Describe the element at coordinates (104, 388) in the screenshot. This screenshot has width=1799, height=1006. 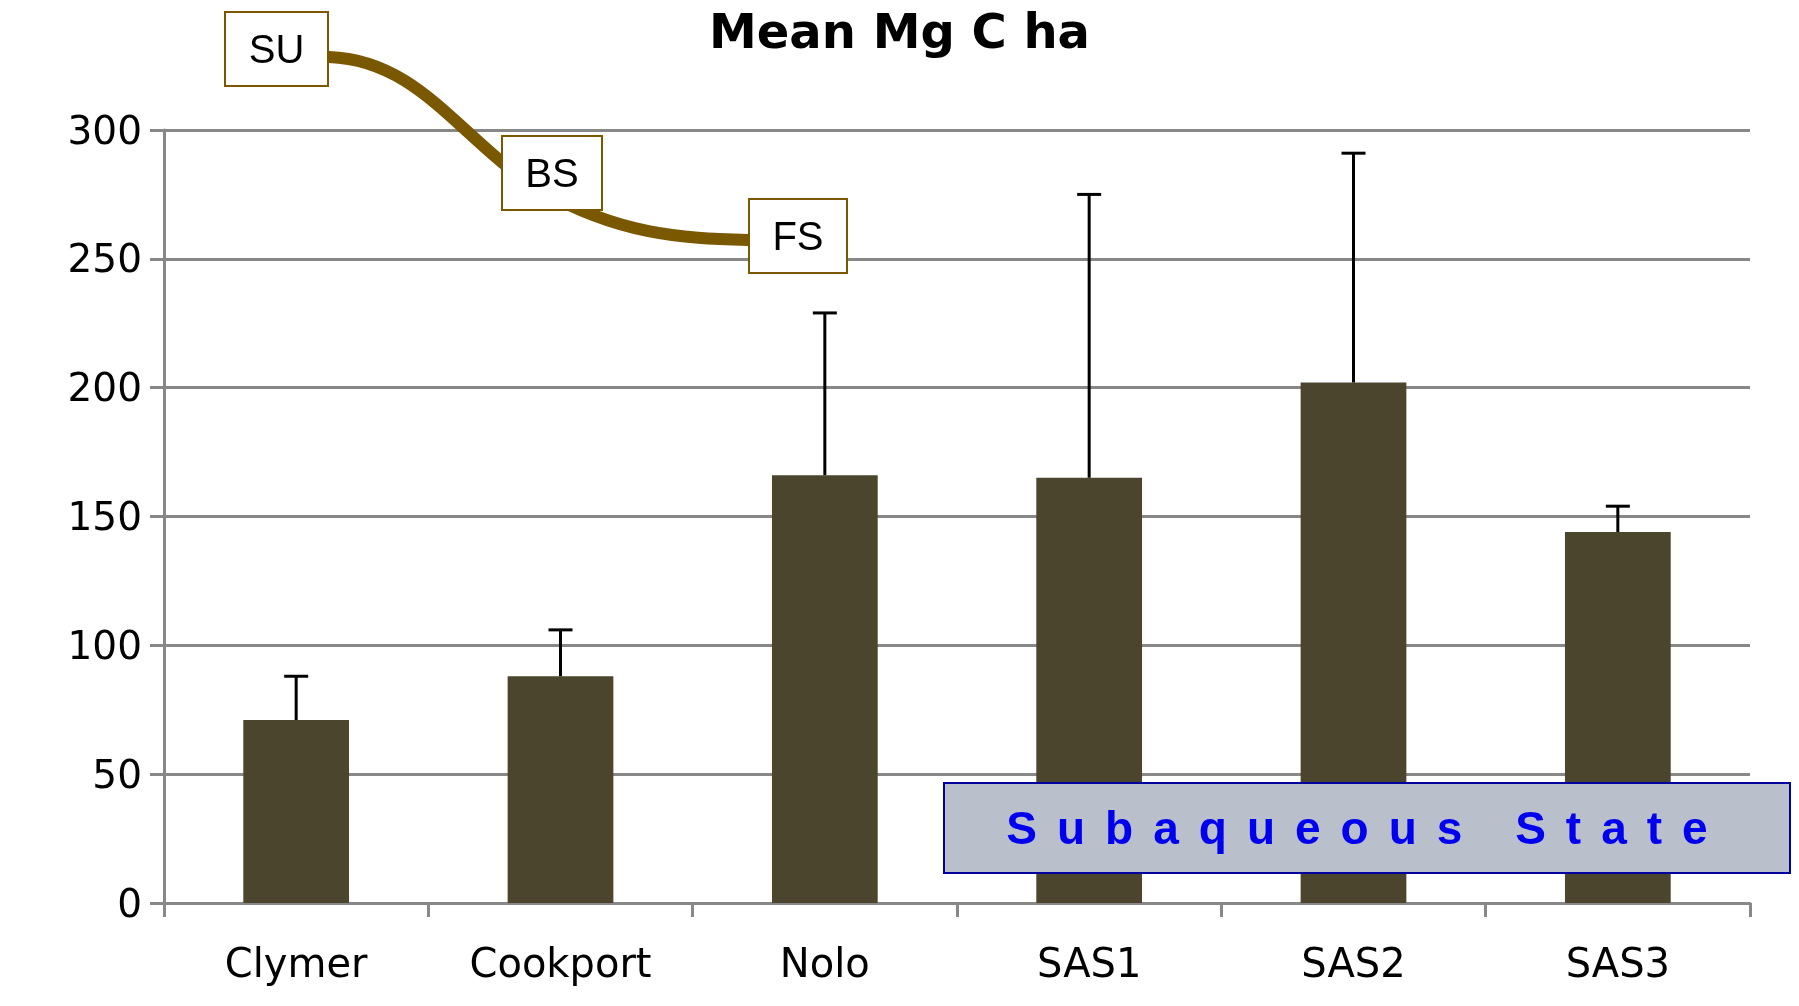
I see `y-tick-label: 200` at that location.